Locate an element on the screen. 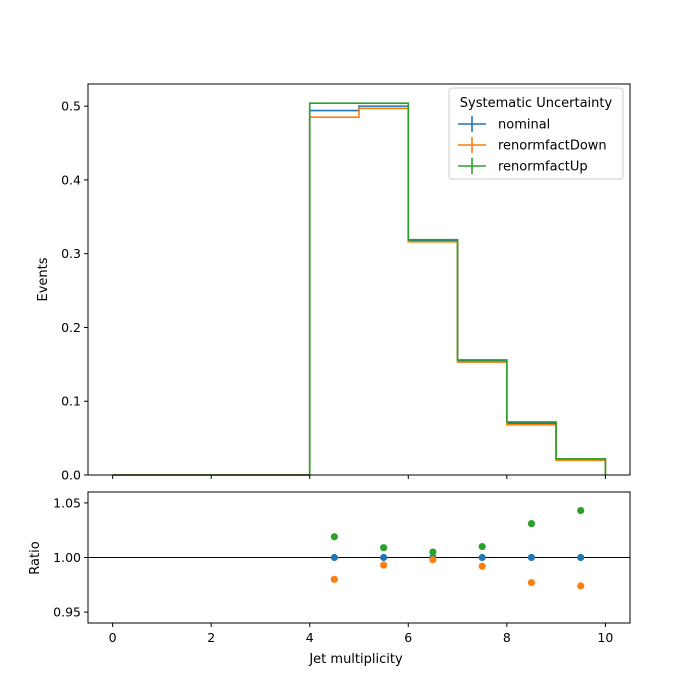 The width and height of the screenshot is (700, 700). ratio-y-ticks: 0.95 1.00 1.05 is located at coordinates (70, 557).